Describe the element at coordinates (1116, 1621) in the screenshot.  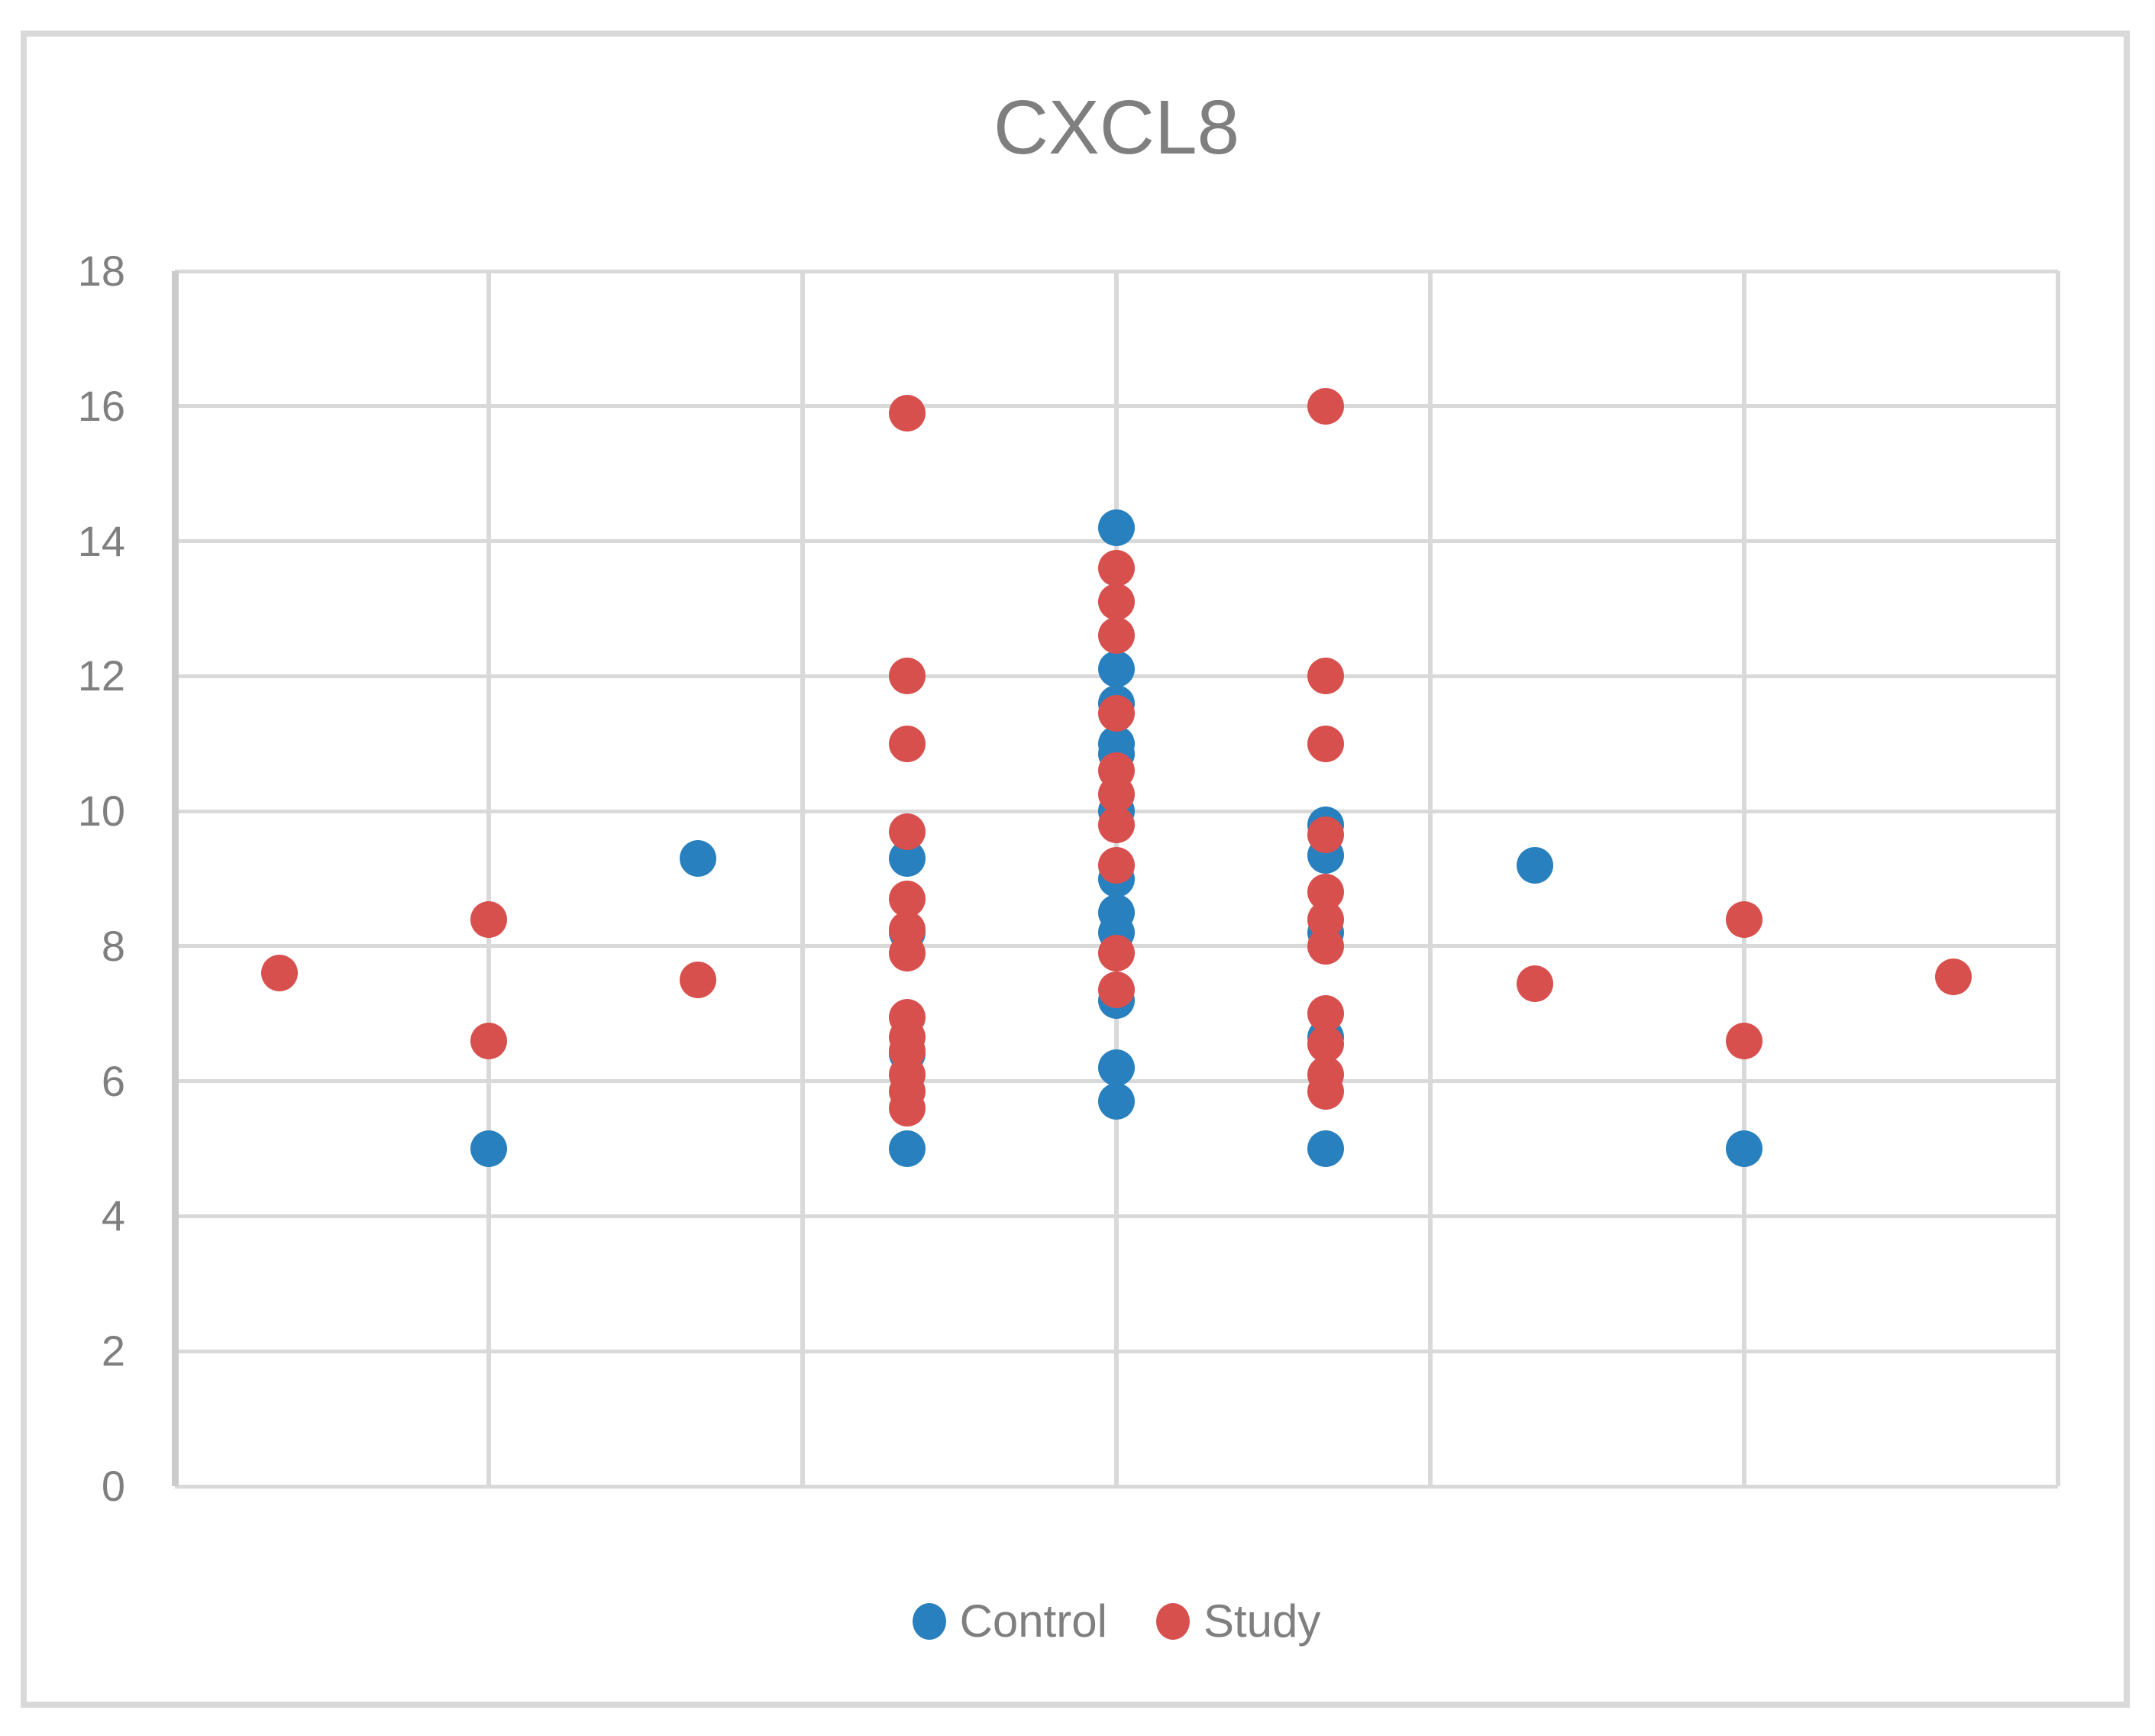
I see `legend: Control Study` at that location.